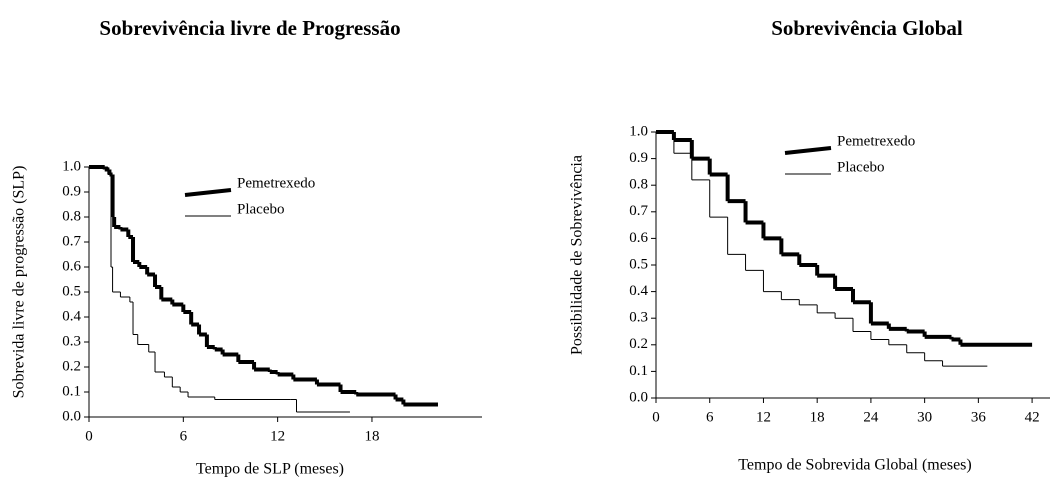 Image resolution: width=1062 pixels, height=480 pixels. I want to click on x-tick-label: 36, so click(979, 417).